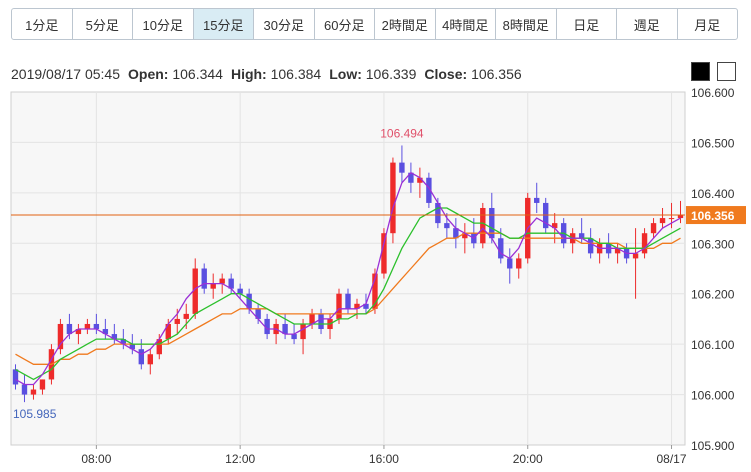  I want to click on tab-timeframe: 4時間足, so click(466, 24).